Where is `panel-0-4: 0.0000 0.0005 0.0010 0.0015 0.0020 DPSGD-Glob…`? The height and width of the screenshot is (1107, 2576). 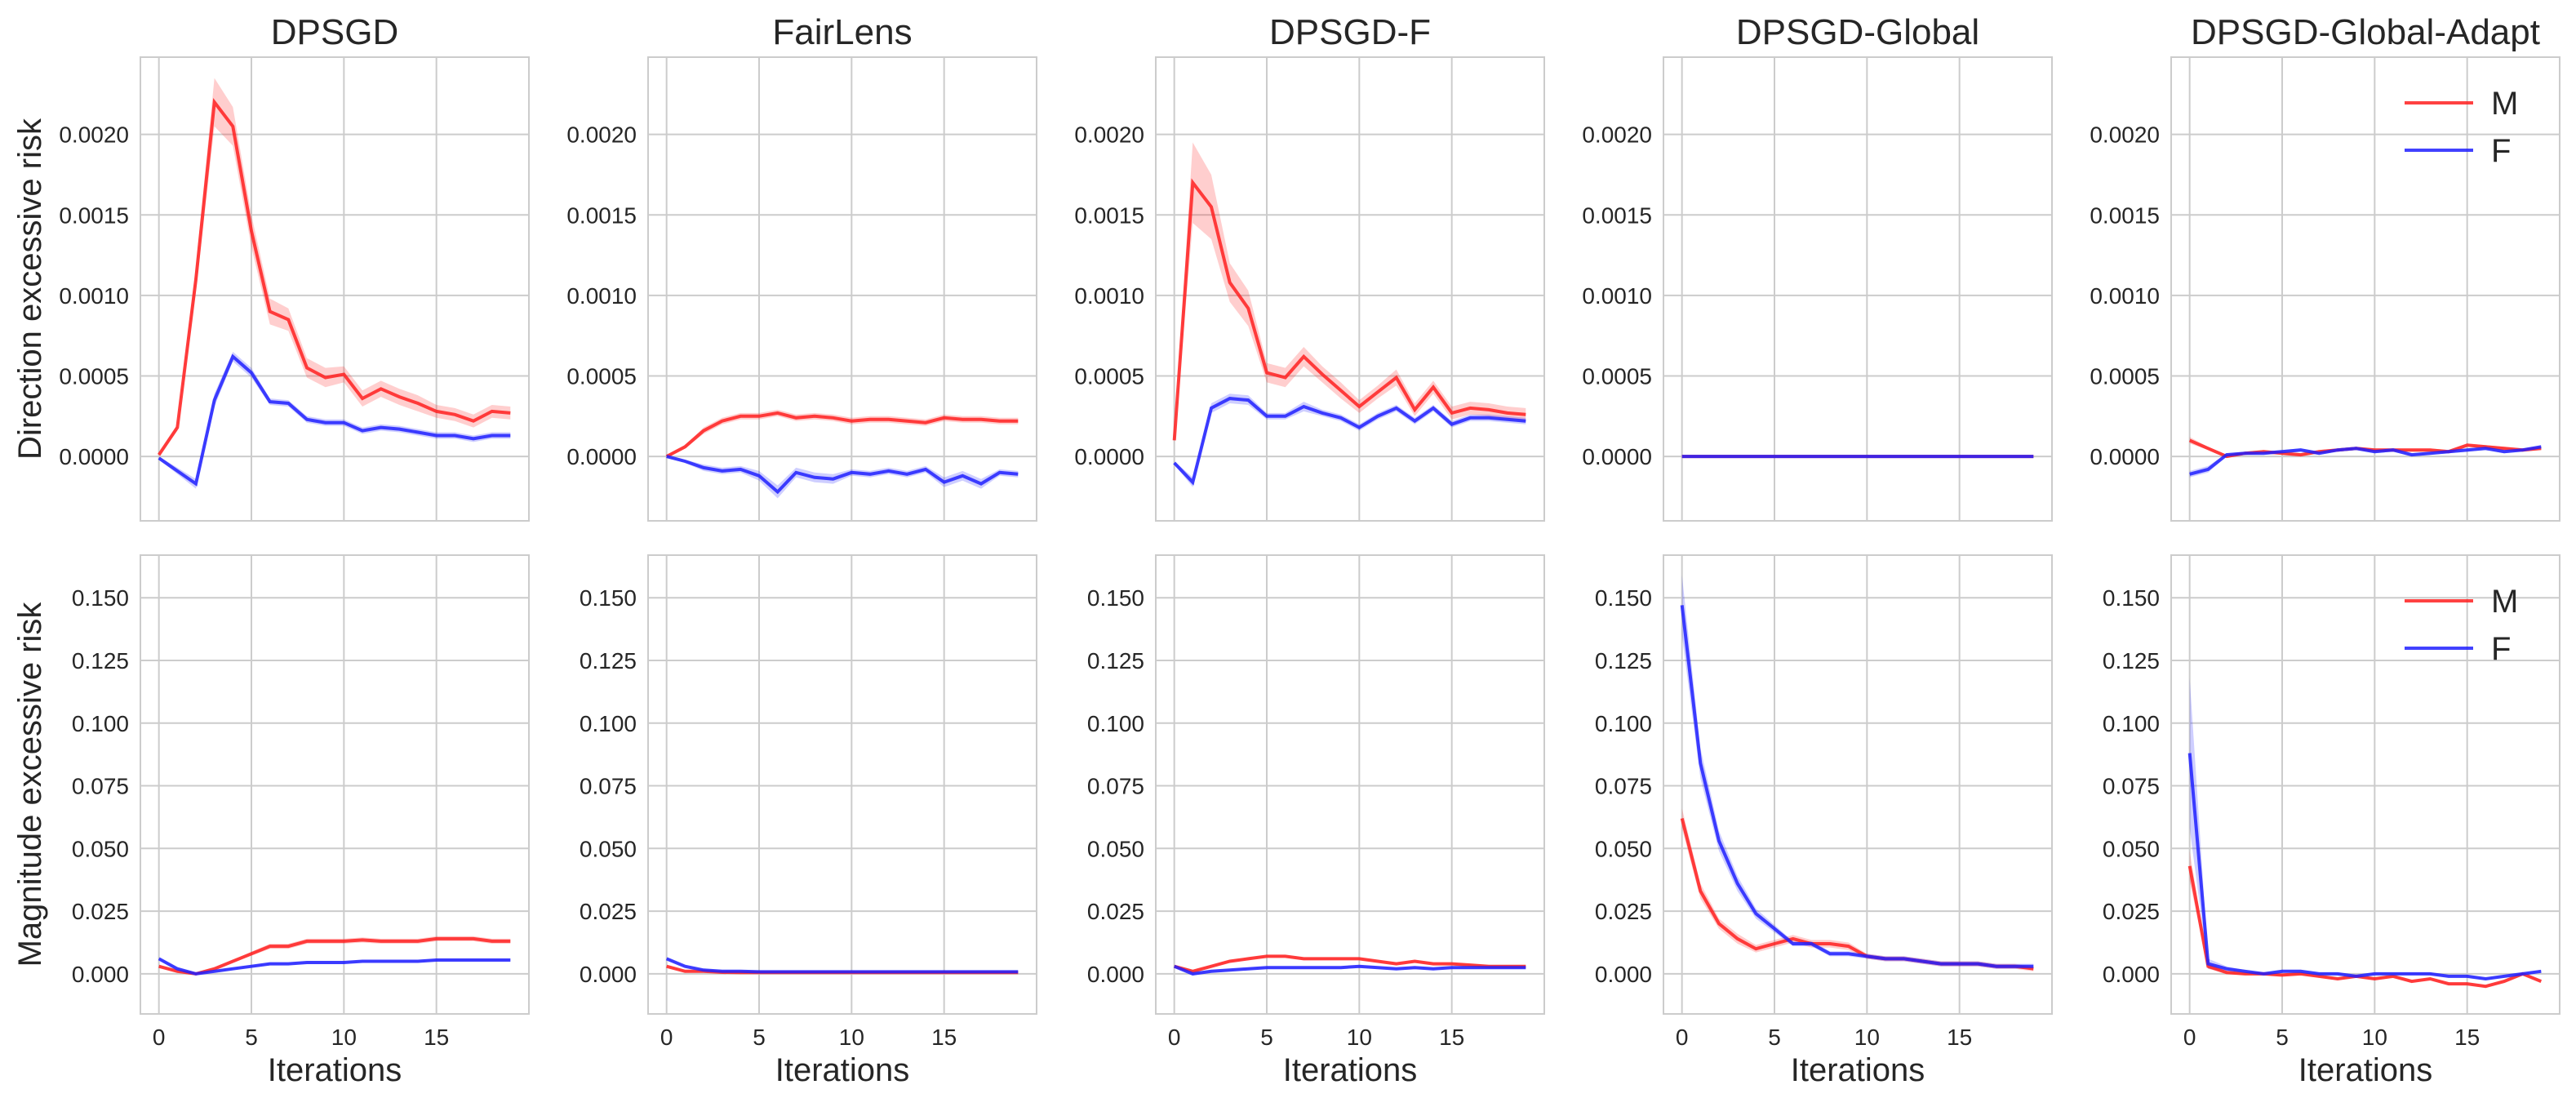
panel-0-4: 0.0000 0.0005 0.0010 0.0015 0.0020 DPSGD-Glob… is located at coordinates (2325, 267).